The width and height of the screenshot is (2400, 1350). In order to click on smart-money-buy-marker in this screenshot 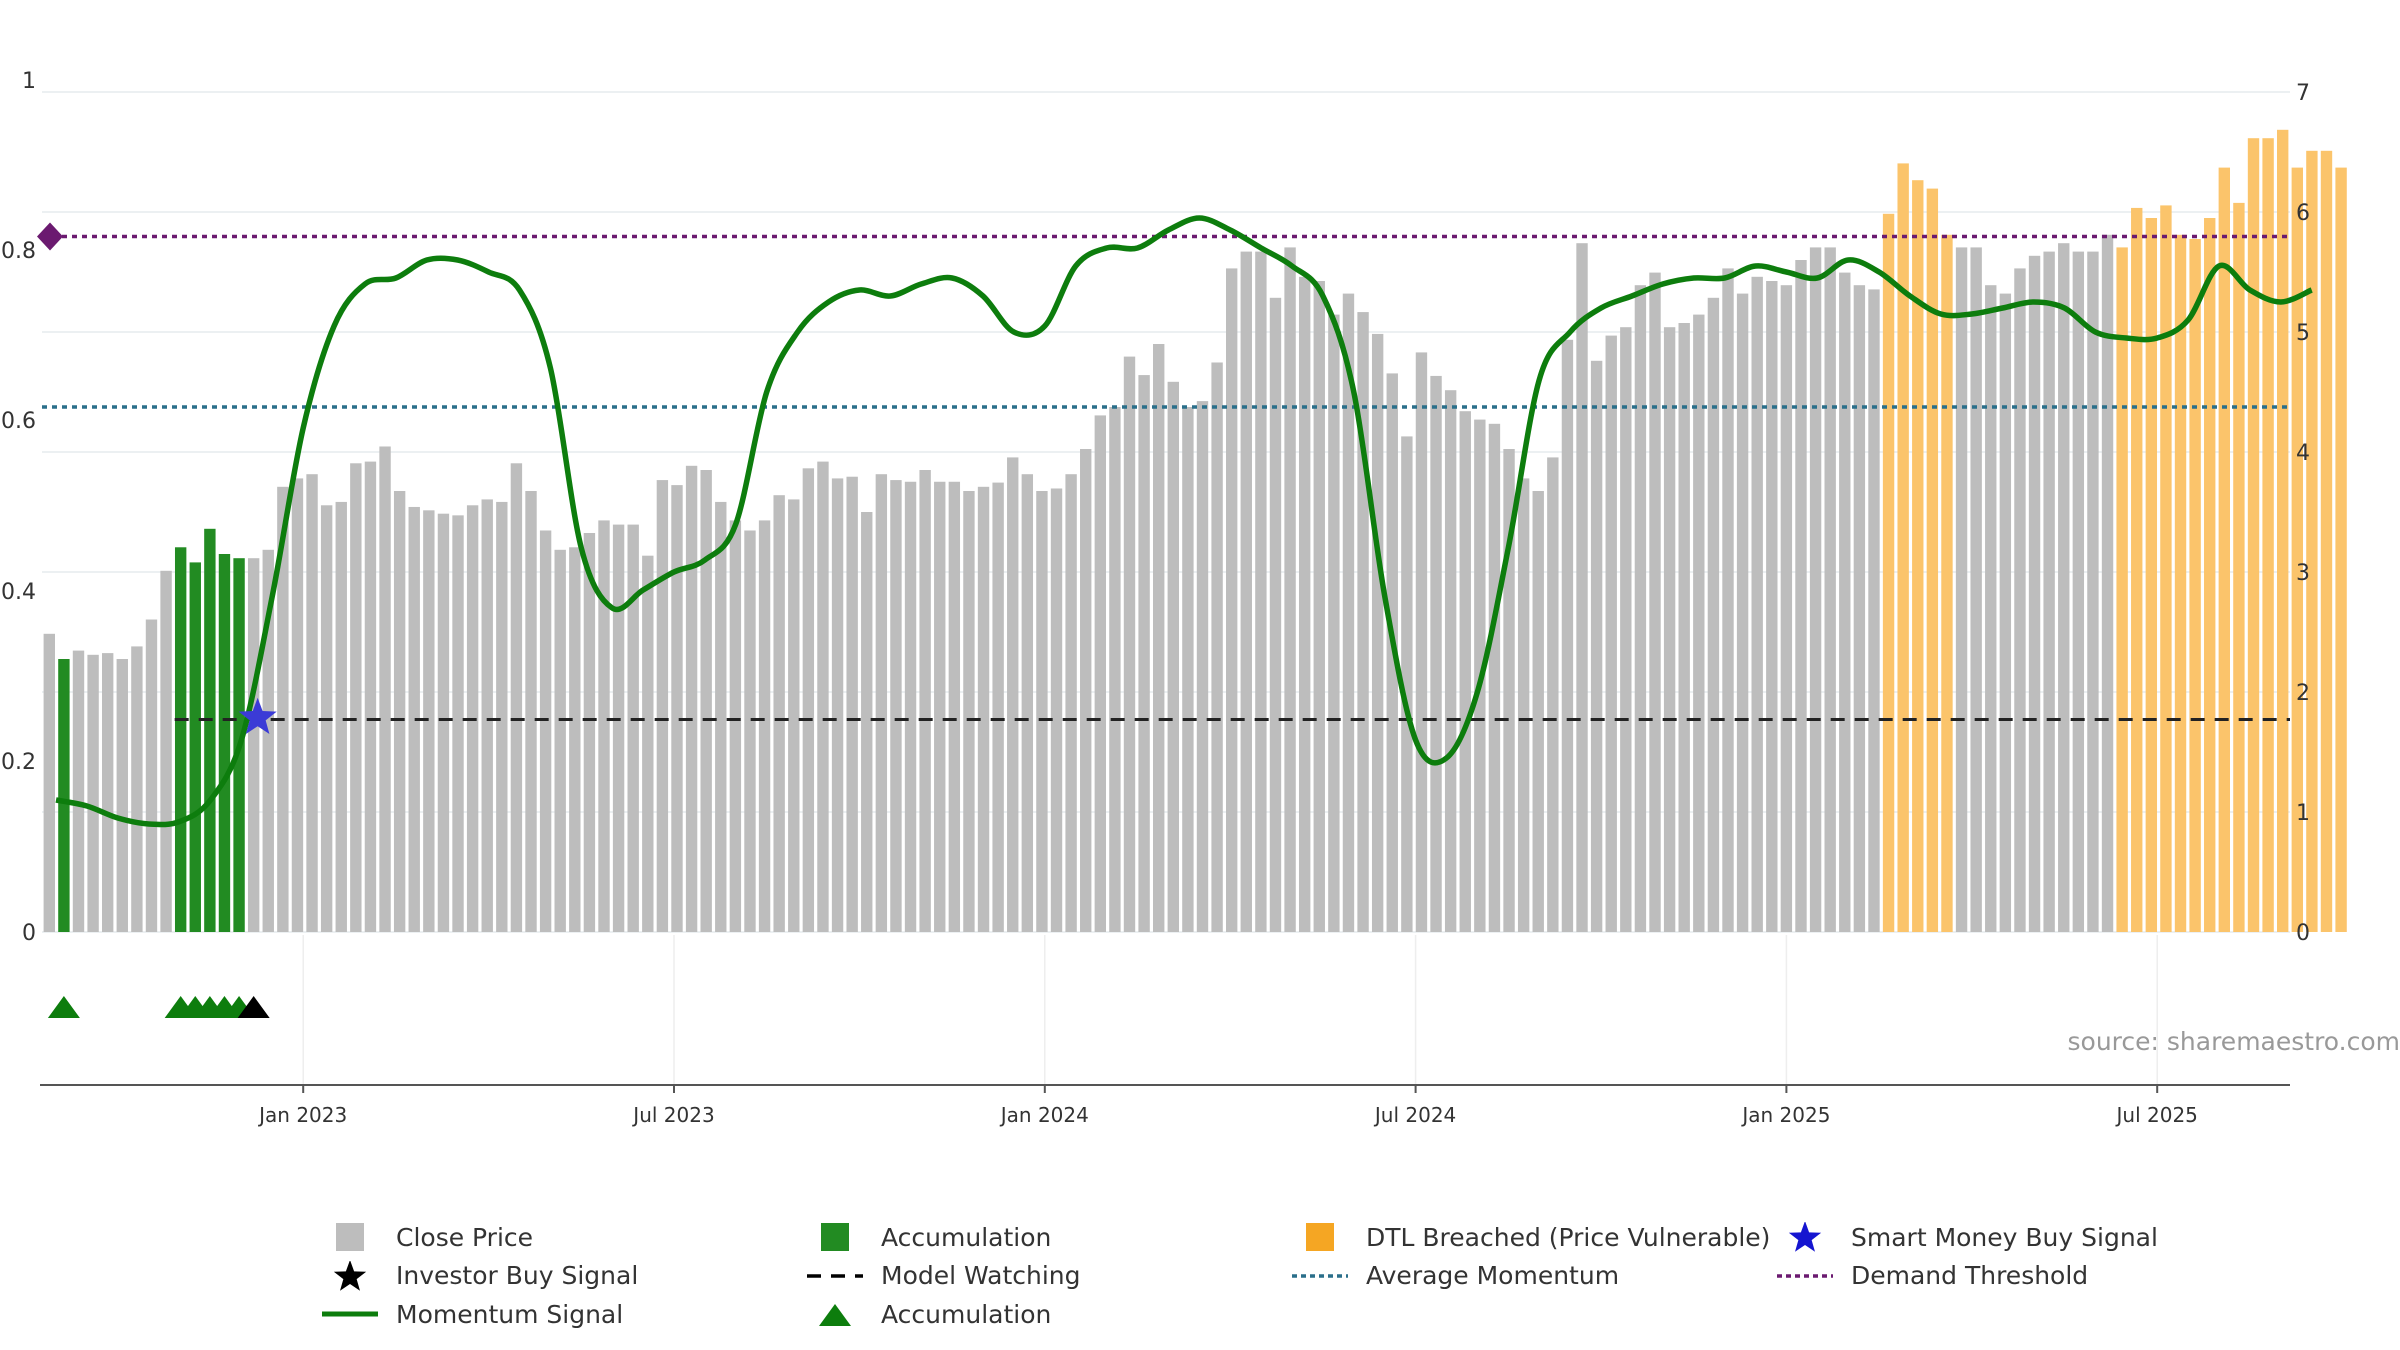, I will do `click(257, 715)`.